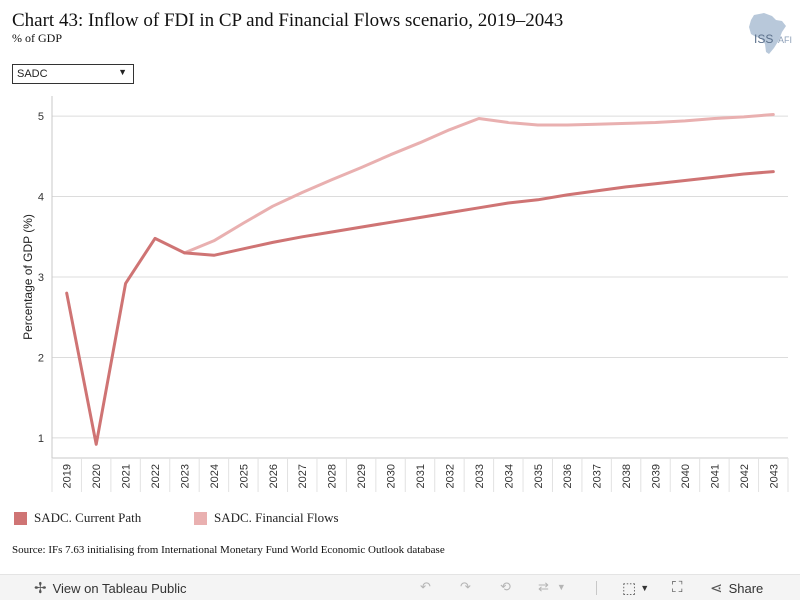 Image resolution: width=800 pixels, height=600 pixels. Describe the element at coordinates (716, 588) in the screenshot. I see `share-icon: ⋖` at that location.